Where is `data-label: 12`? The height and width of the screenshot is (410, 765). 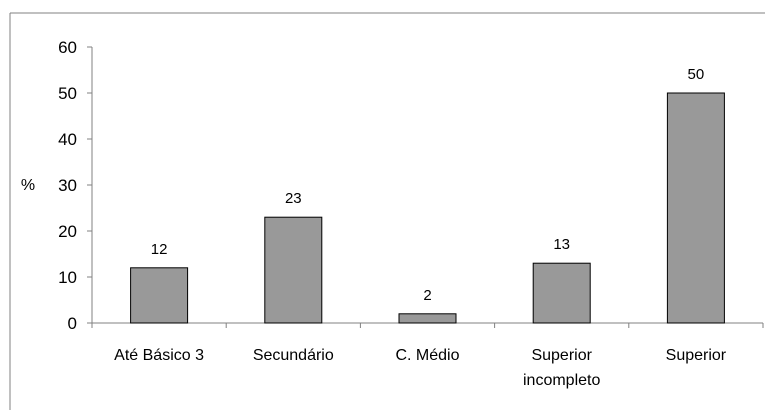
data-label: 12 is located at coordinates (159, 249).